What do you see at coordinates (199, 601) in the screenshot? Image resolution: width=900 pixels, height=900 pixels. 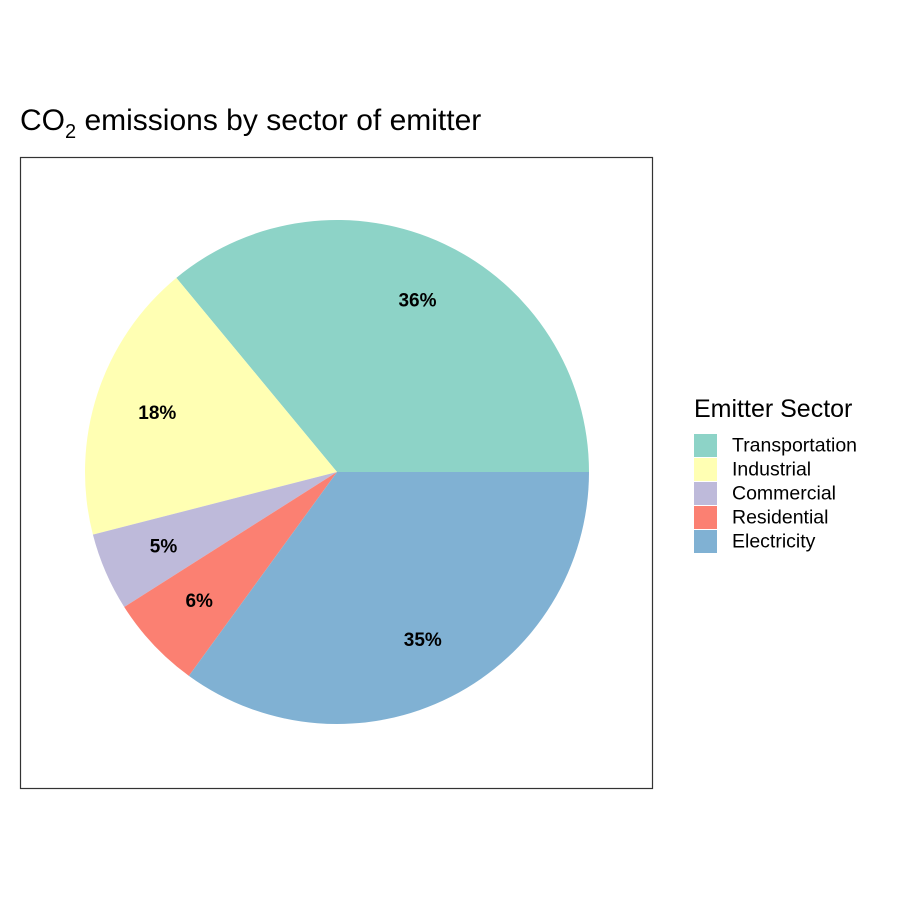 I see `slice-label-residential: 6%` at bounding box center [199, 601].